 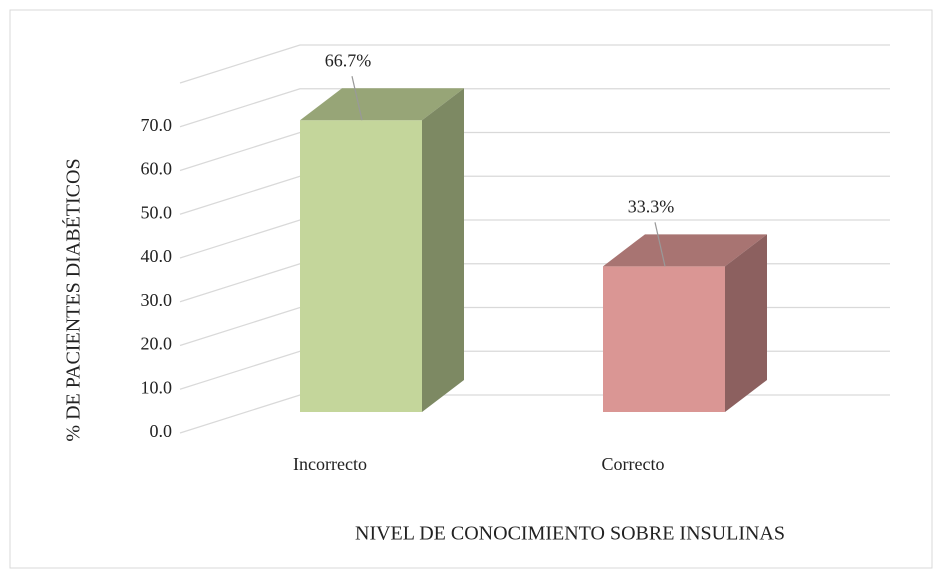 I want to click on y-tick-label: 0.0, so click(x=161, y=431).